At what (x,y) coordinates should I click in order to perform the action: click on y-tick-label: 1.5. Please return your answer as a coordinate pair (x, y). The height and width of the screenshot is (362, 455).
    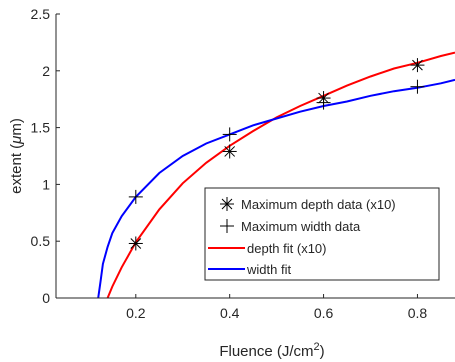
    Looking at the image, I should click on (41, 128).